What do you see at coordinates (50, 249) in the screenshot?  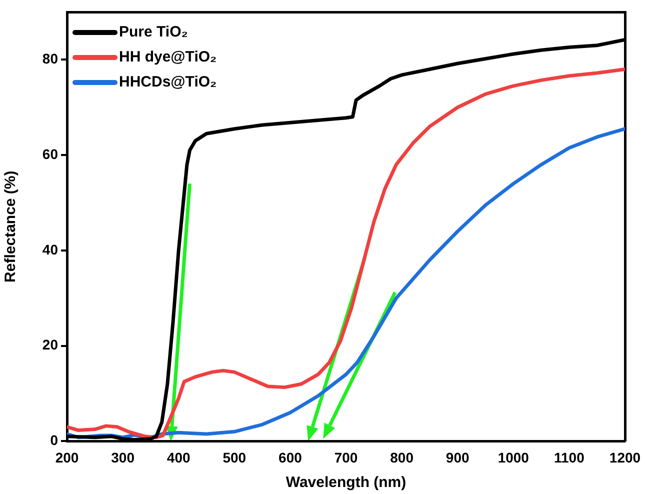 I see `y-tick-label: 40` at bounding box center [50, 249].